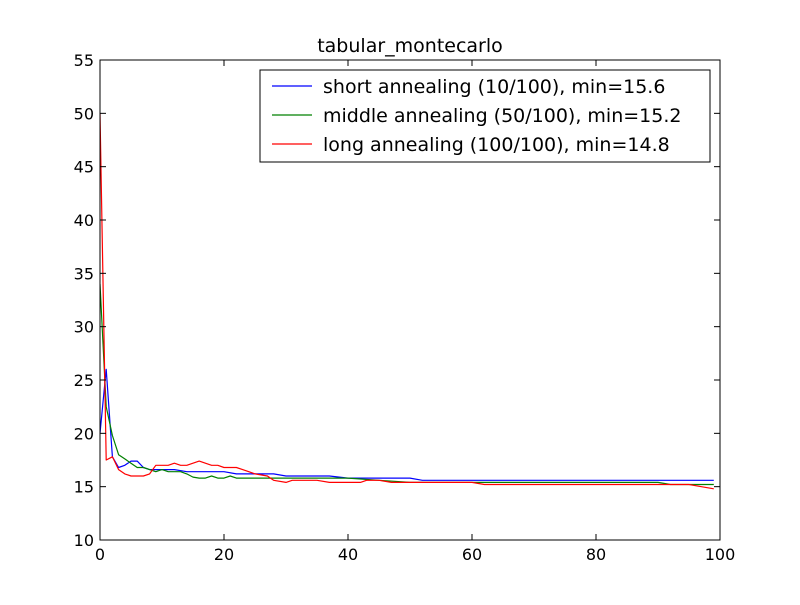 The image size is (800, 605). What do you see at coordinates (84, 380) in the screenshot?
I see `y-tick-label: 25` at bounding box center [84, 380].